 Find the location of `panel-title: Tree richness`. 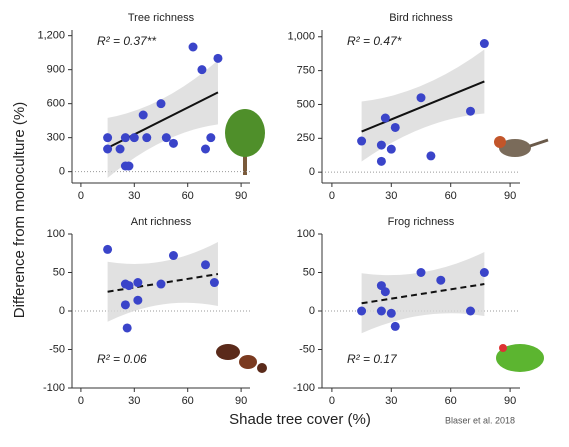

panel-title: Tree richness is located at coordinates (161, 18).